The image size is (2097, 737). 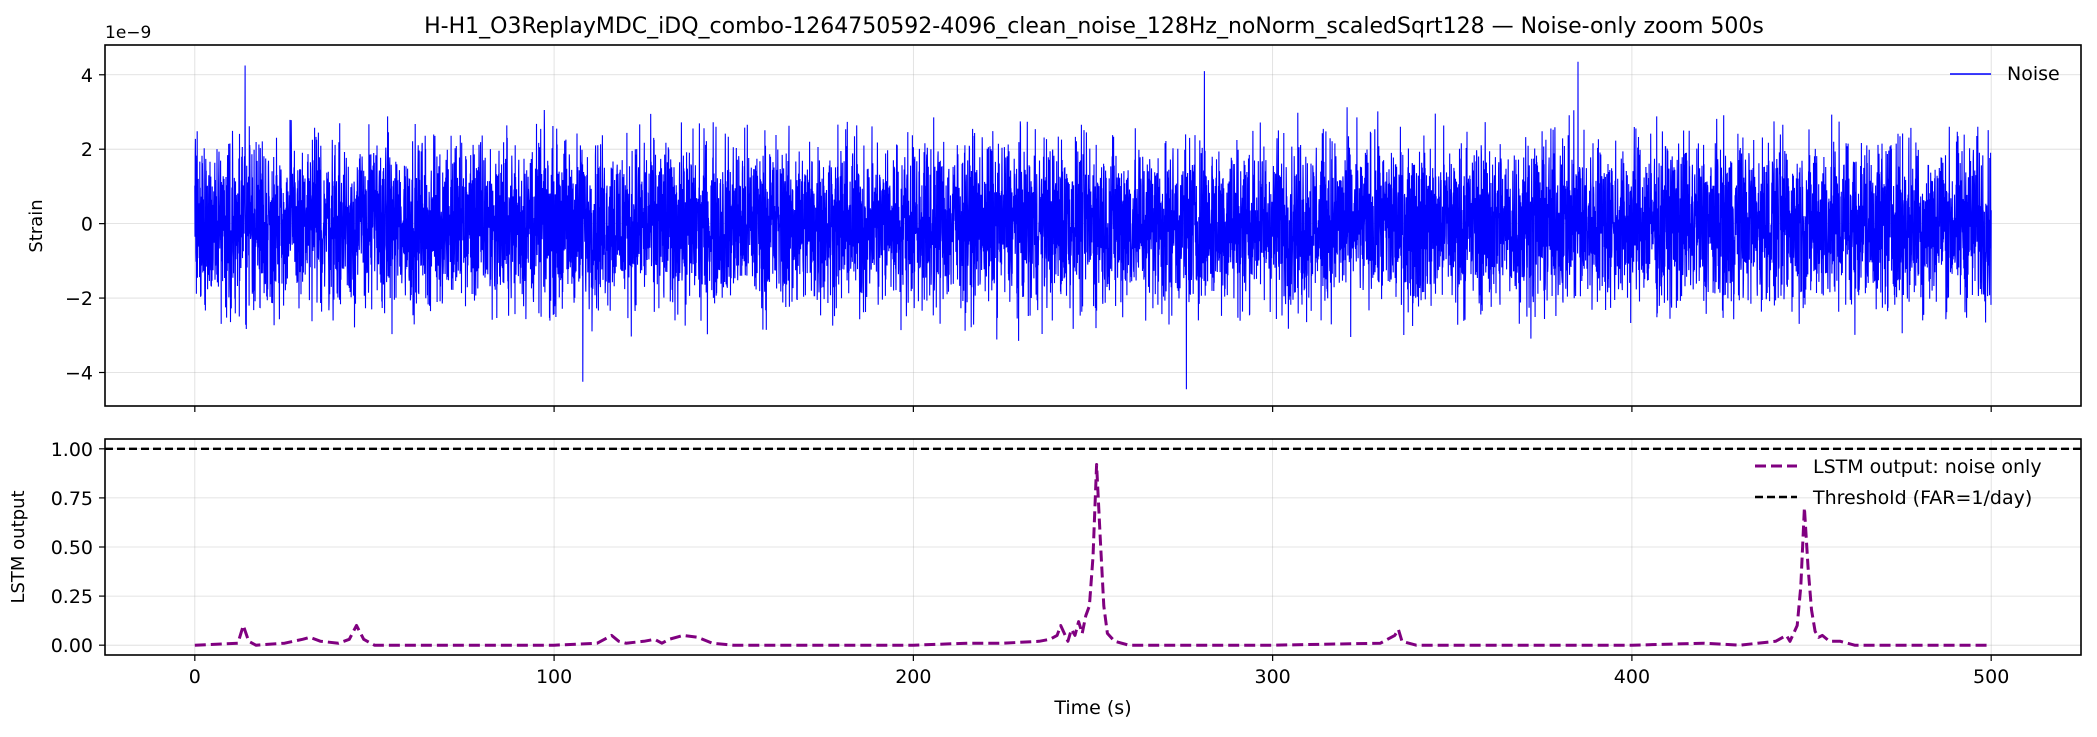 What do you see at coordinates (1092, 708) in the screenshot?
I see `x-axis-label: Time (s)` at bounding box center [1092, 708].